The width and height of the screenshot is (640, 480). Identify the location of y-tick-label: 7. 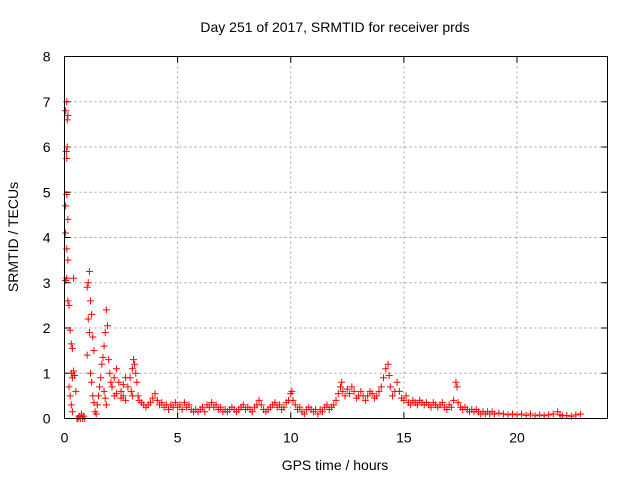
(47, 102).